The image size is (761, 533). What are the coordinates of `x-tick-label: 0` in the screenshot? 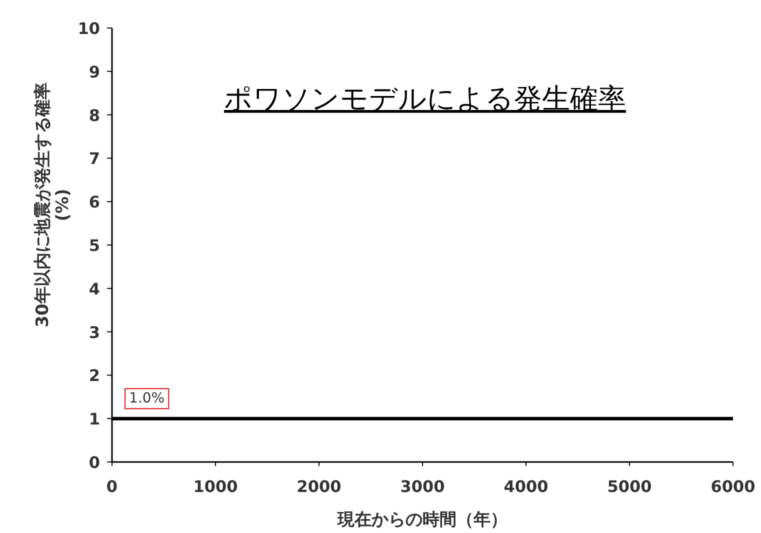 It's located at (112, 486).